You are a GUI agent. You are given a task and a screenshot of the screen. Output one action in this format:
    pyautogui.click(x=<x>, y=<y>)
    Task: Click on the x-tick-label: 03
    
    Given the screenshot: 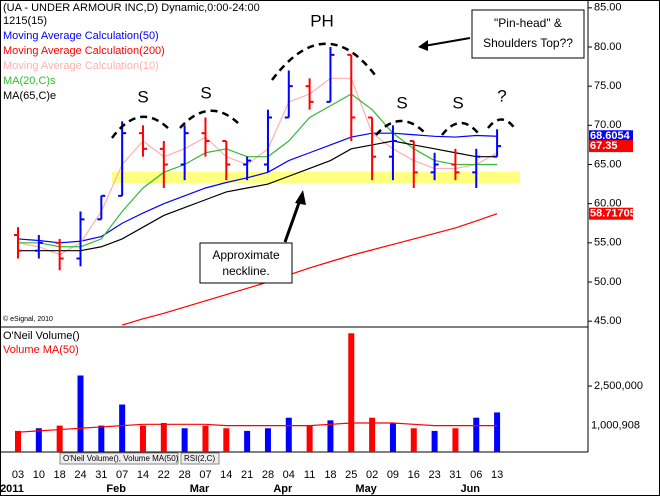 What is the action you would take?
    pyautogui.click(x=18, y=475)
    